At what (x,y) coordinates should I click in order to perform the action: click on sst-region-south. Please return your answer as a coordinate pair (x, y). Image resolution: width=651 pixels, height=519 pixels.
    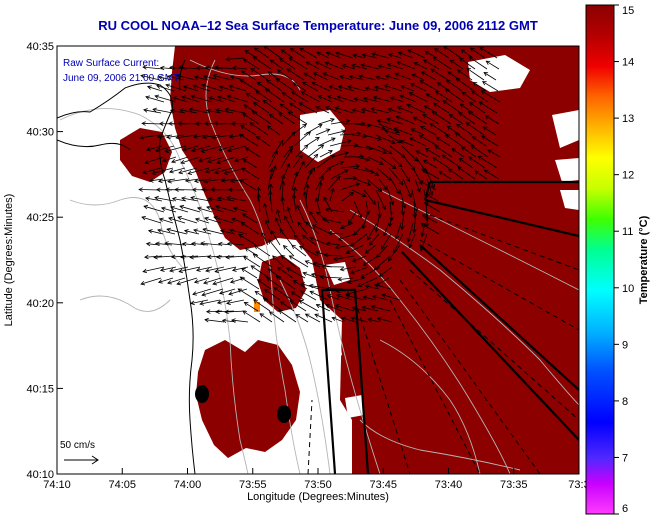
    Looking at the image, I should click on (248, 399).